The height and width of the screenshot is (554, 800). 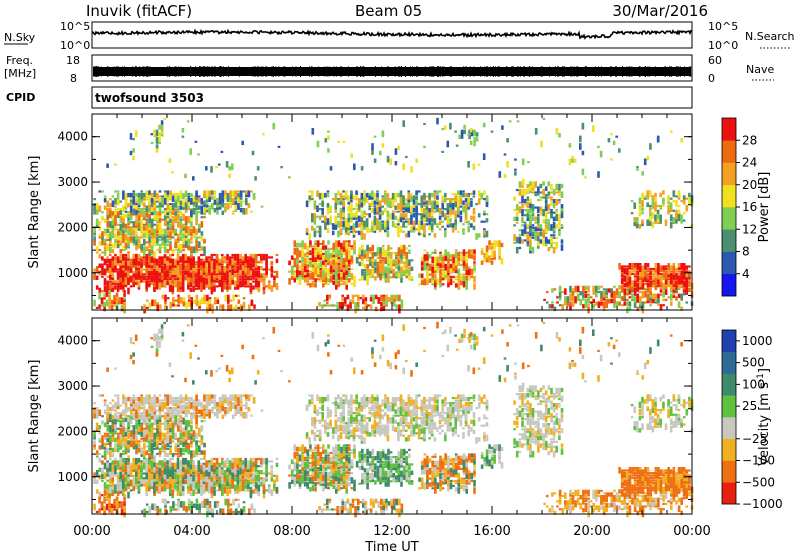 What do you see at coordinates (392, 71) in the screenshot?
I see `freq-band` at bounding box center [392, 71].